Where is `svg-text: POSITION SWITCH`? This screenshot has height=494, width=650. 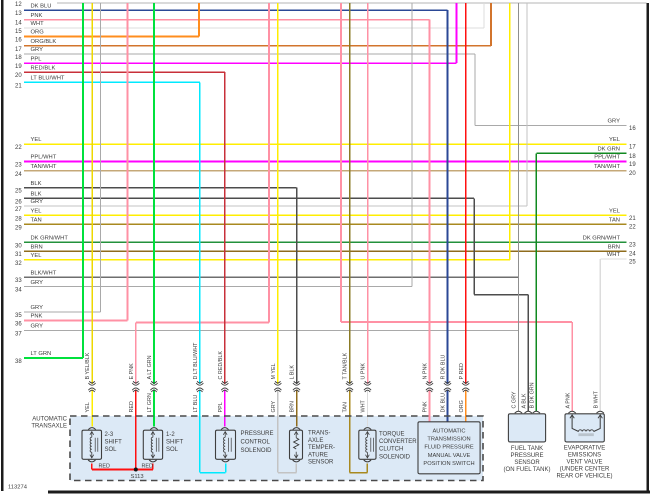 svg-text: POSITION SWITCH is located at coordinates (448, 464).